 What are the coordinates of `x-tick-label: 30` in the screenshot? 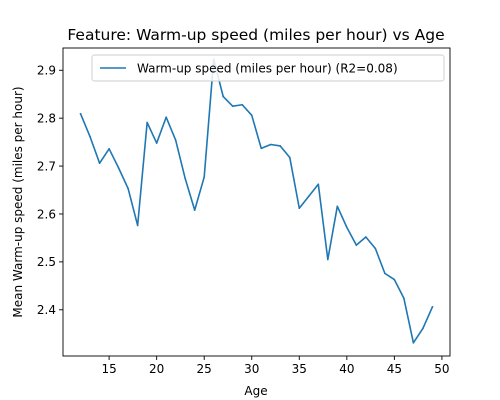 It's located at (251, 369).